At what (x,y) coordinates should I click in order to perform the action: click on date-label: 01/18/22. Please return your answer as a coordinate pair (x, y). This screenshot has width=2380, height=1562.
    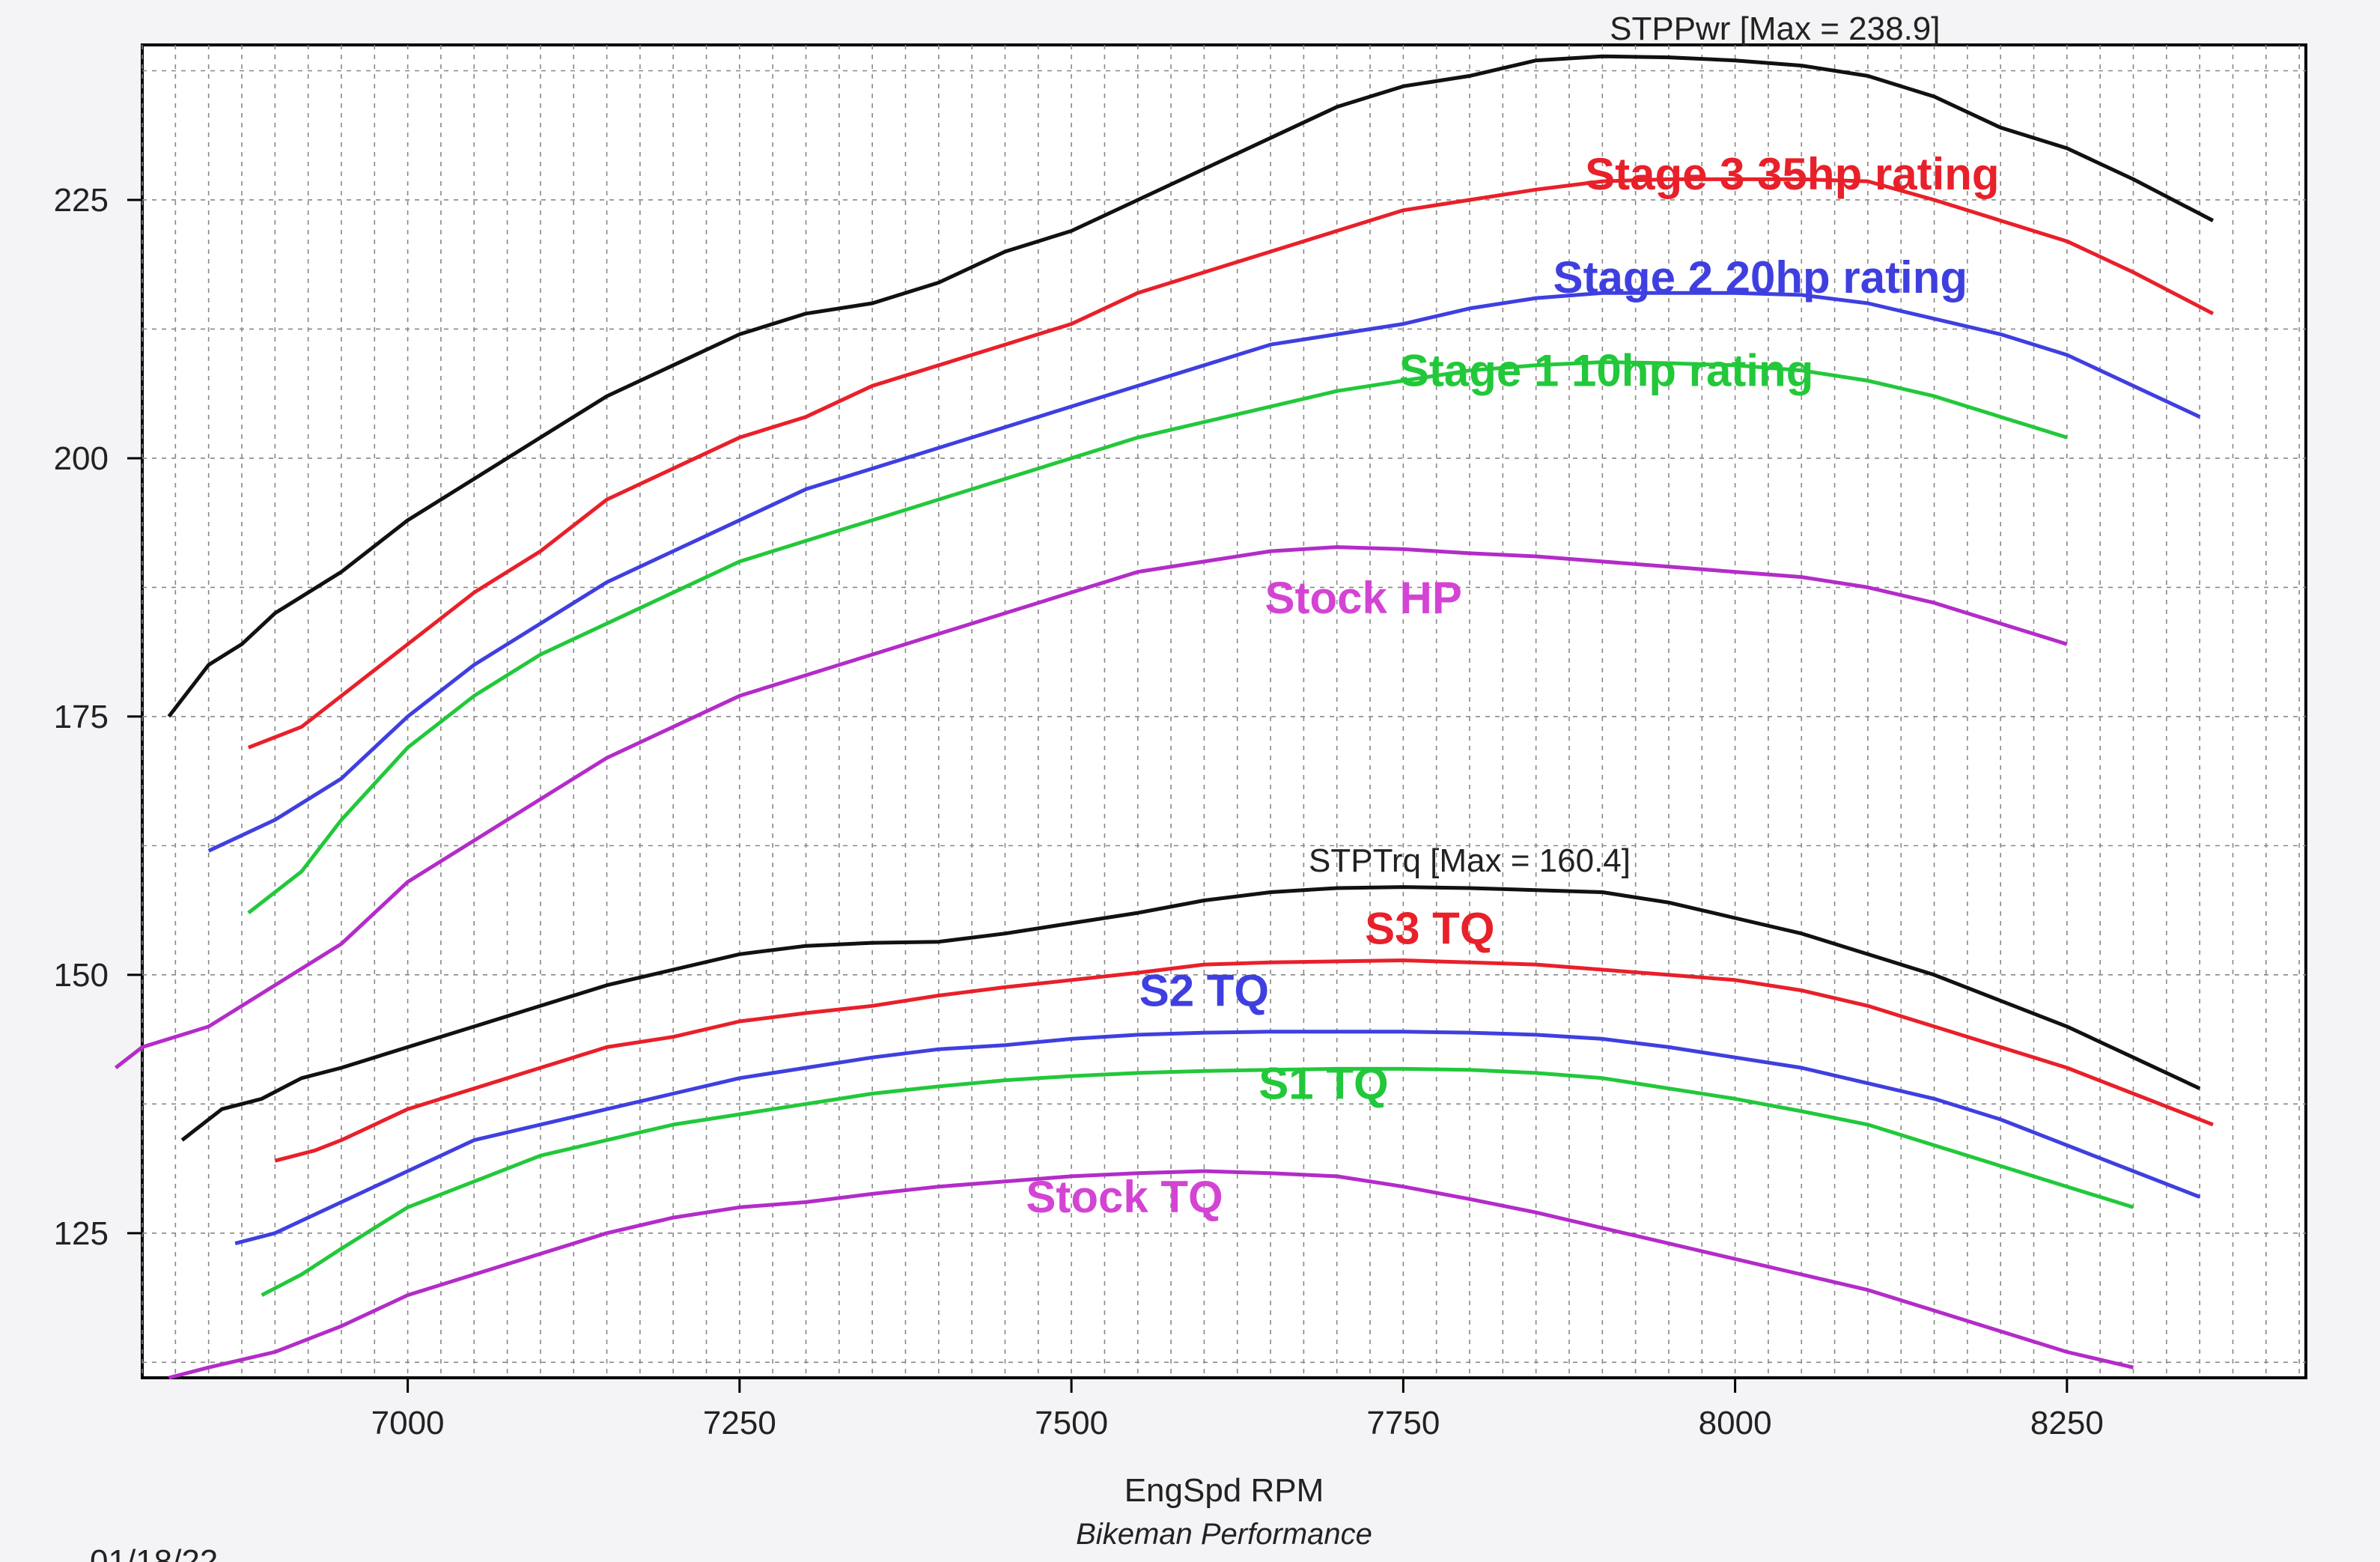
    Looking at the image, I should click on (154, 1552).